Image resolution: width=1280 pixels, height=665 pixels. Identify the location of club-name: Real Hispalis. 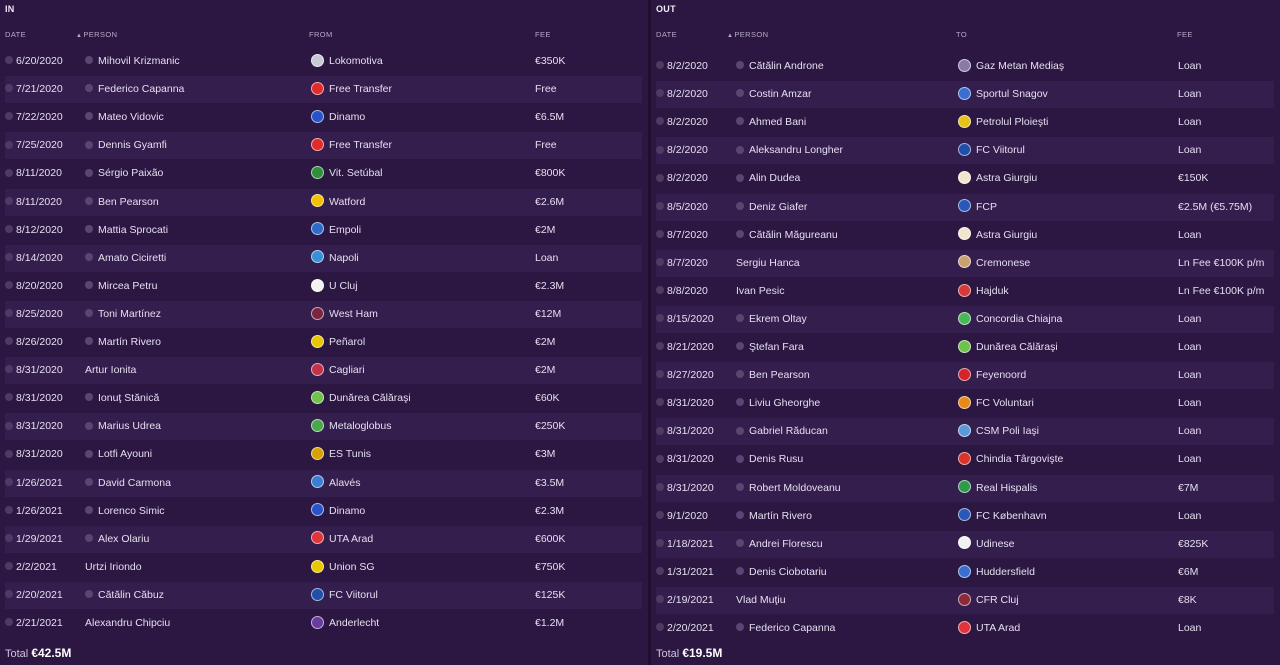
(1007, 487).